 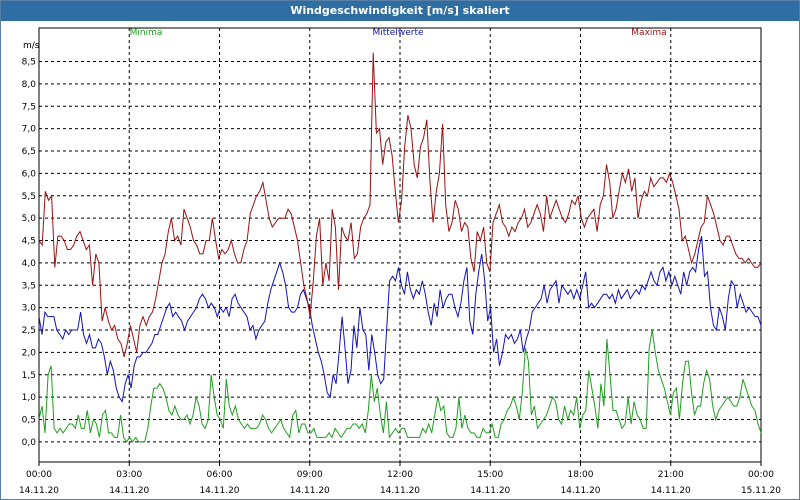 I want to click on x-tick-time: 18:00, so click(x=581, y=475).